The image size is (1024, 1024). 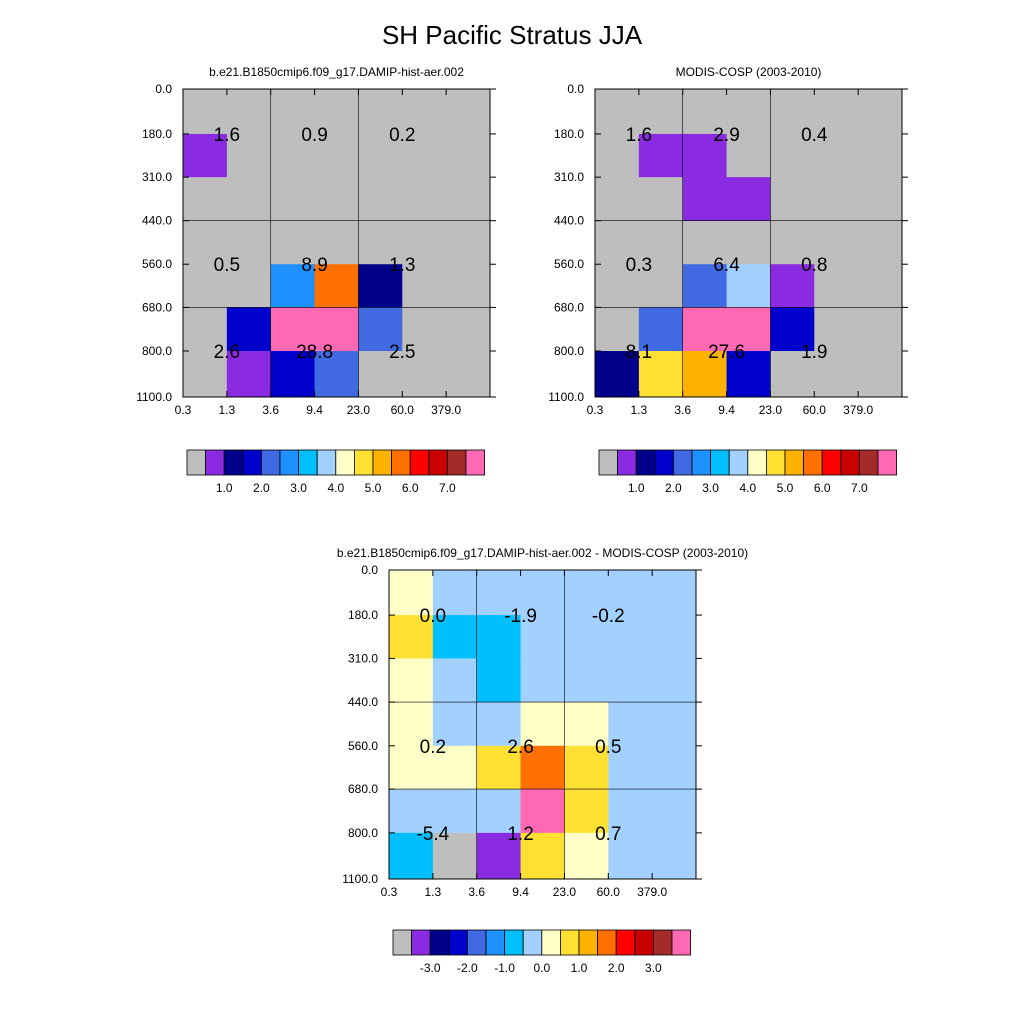 What do you see at coordinates (363, 702) in the screenshot?
I see `y-tick-label: 440.0` at bounding box center [363, 702].